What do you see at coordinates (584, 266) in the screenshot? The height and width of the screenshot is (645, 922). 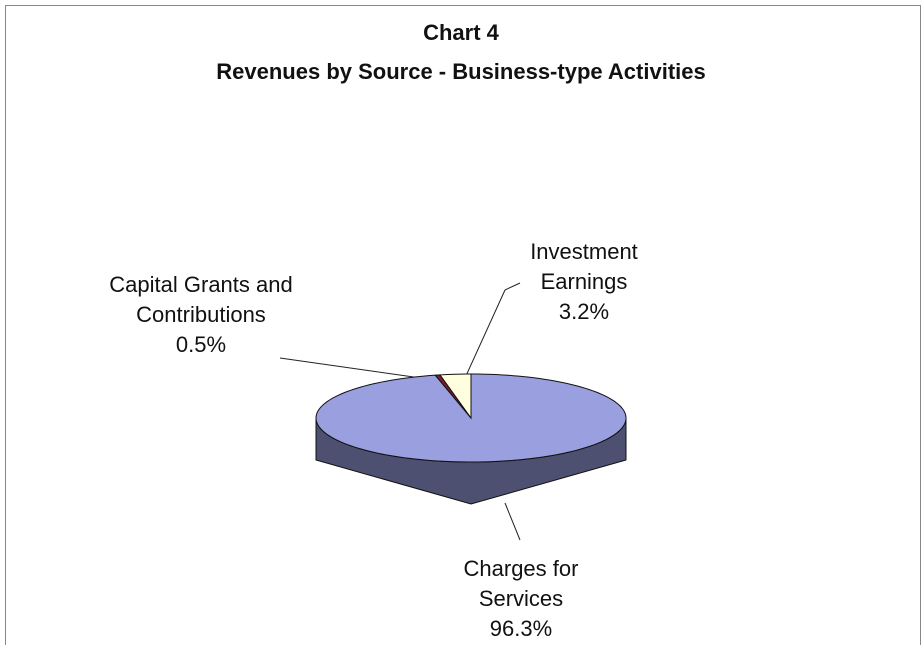 I see `category-label: Investment Earnings` at bounding box center [584, 266].